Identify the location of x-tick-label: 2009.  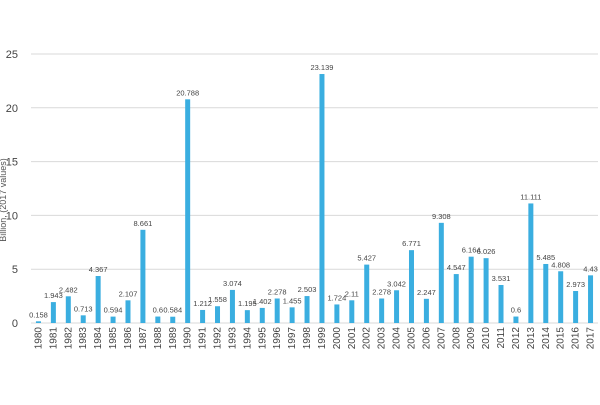
(471, 338).